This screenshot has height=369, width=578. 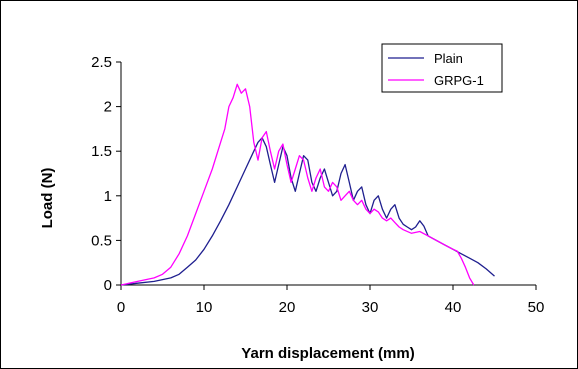 What do you see at coordinates (287, 307) in the screenshot?
I see `x-tick-label: 20` at bounding box center [287, 307].